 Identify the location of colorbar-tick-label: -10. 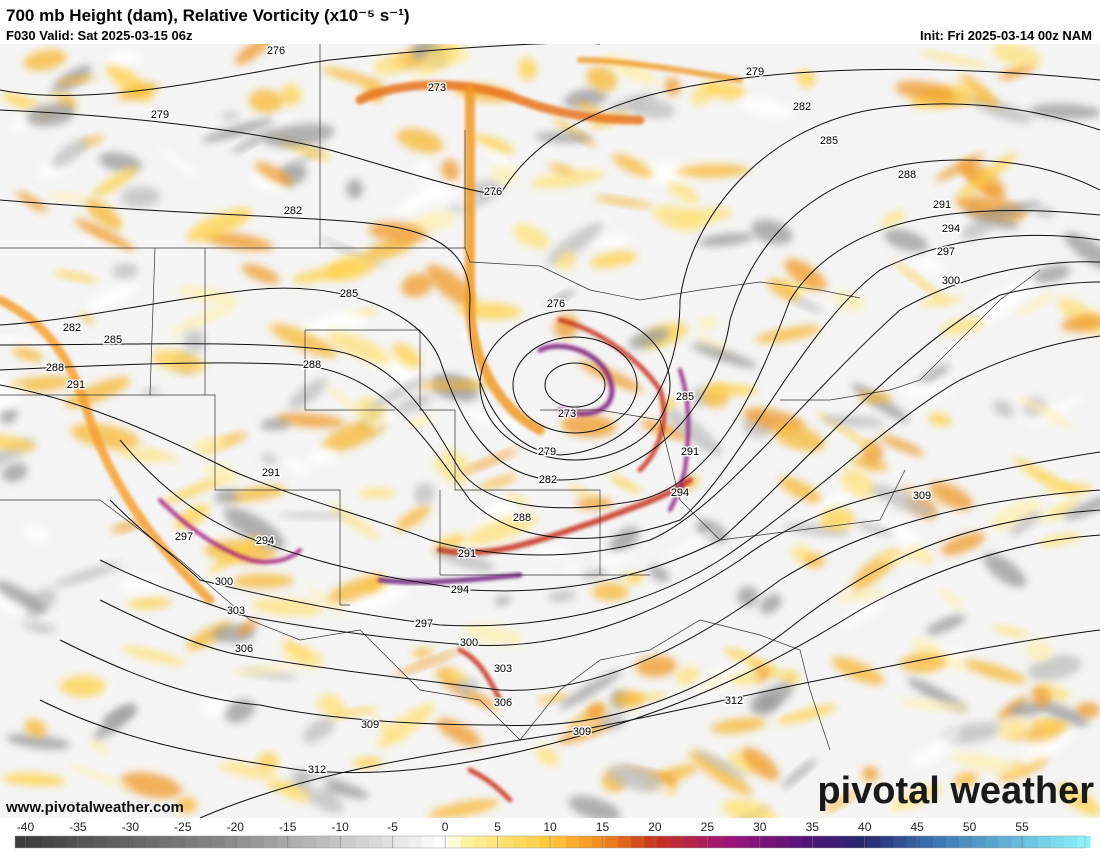
(341, 827).